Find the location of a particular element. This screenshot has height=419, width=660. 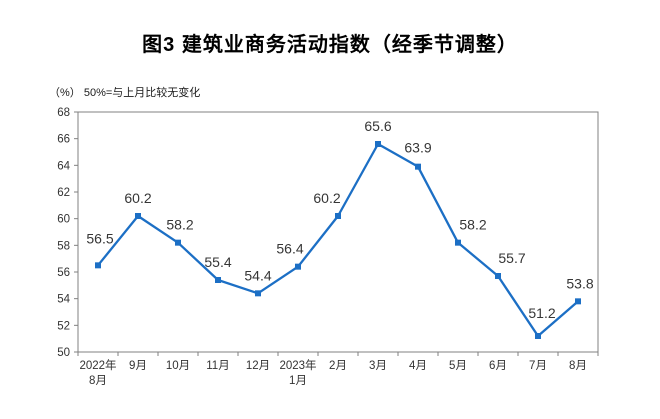

data-point-label: 55.4 is located at coordinates (217, 262).